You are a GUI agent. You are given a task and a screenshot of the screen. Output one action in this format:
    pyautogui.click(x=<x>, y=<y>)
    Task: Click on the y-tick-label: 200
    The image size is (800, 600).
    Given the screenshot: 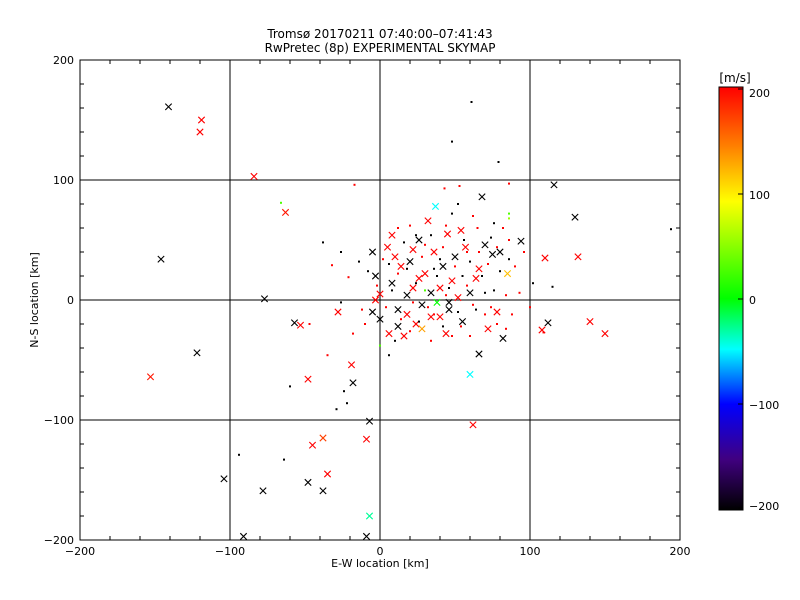 What is the action you would take?
    pyautogui.click(x=63, y=60)
    